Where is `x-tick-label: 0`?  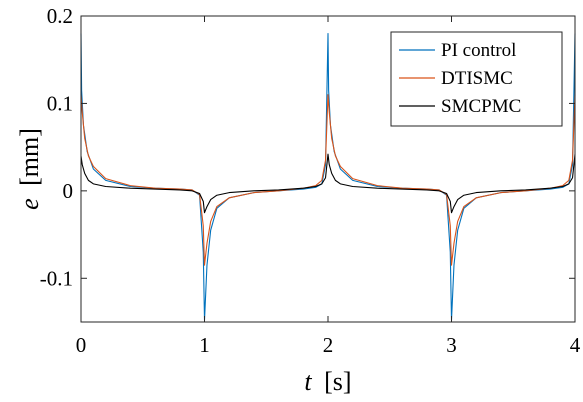
x-tick-label: 0 is located at coordinates (81, 345).